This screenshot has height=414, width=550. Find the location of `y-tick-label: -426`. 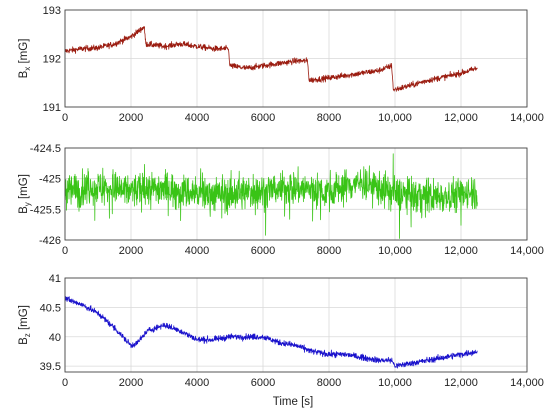

y-tick-label: -426 is located at coordinates (50, 241).